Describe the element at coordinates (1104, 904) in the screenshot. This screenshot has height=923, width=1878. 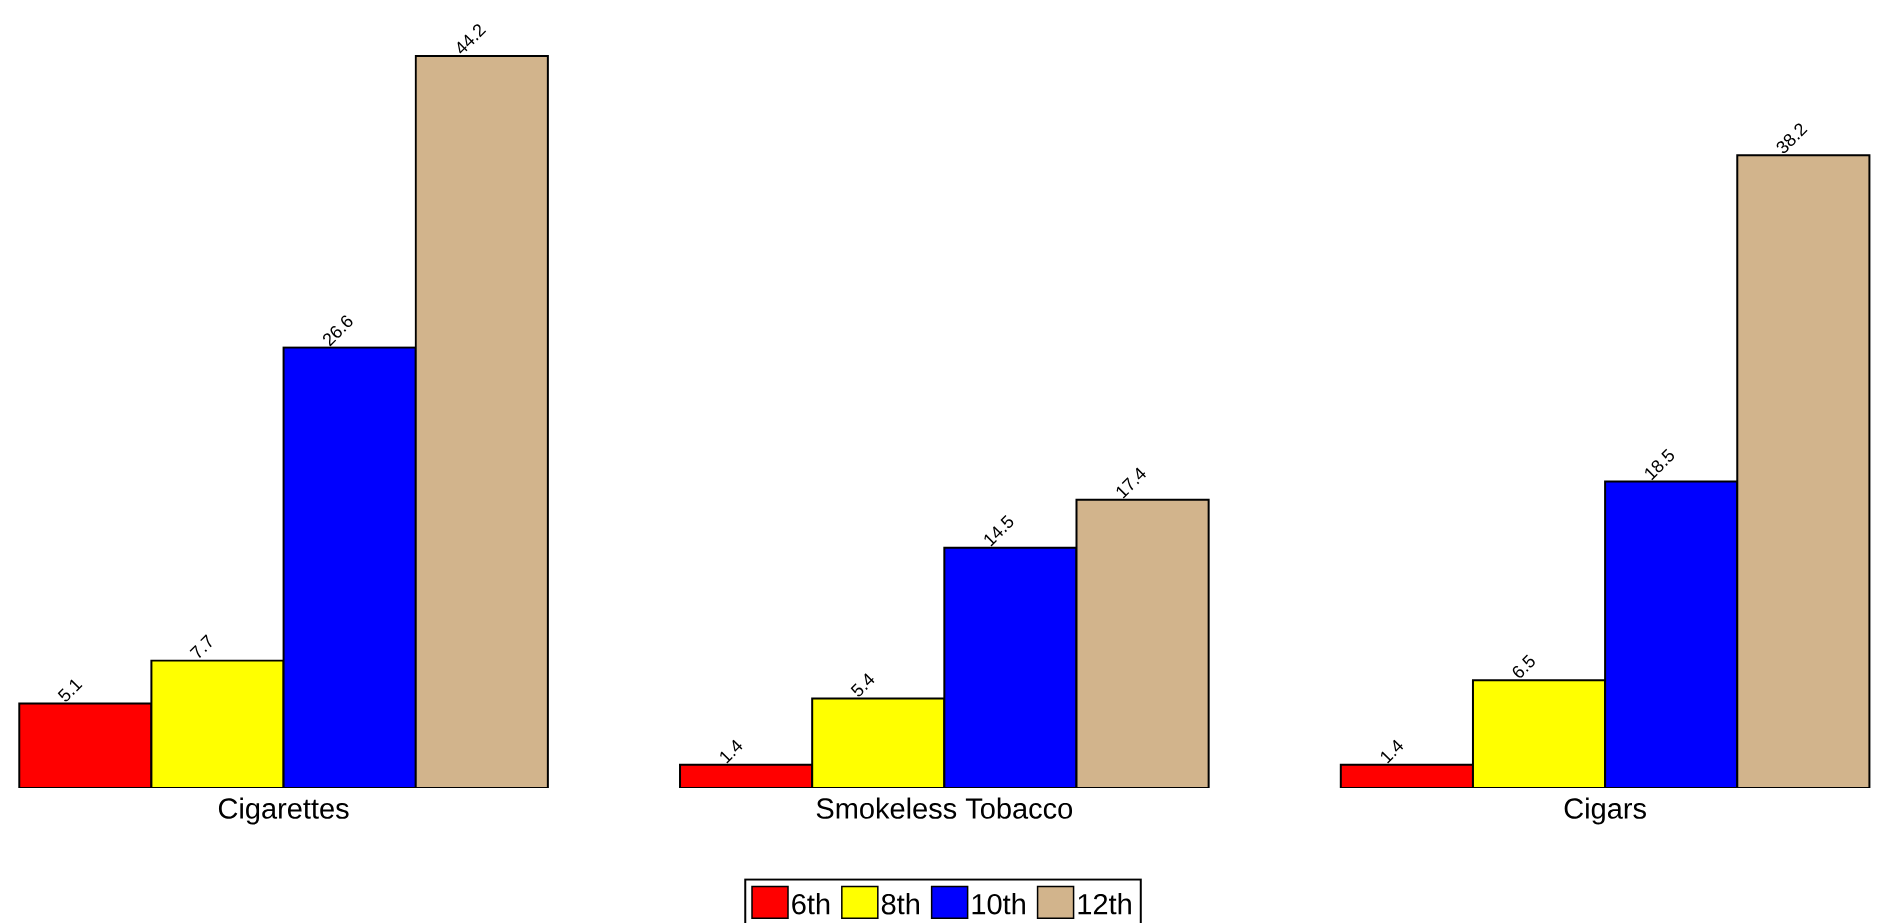
I see `legend-label: 12th` at that location.